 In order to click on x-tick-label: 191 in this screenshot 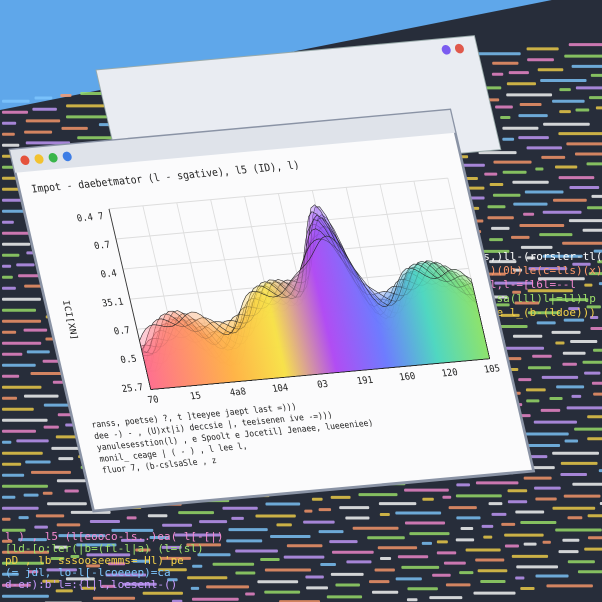, I will do `click(365, 381)`.